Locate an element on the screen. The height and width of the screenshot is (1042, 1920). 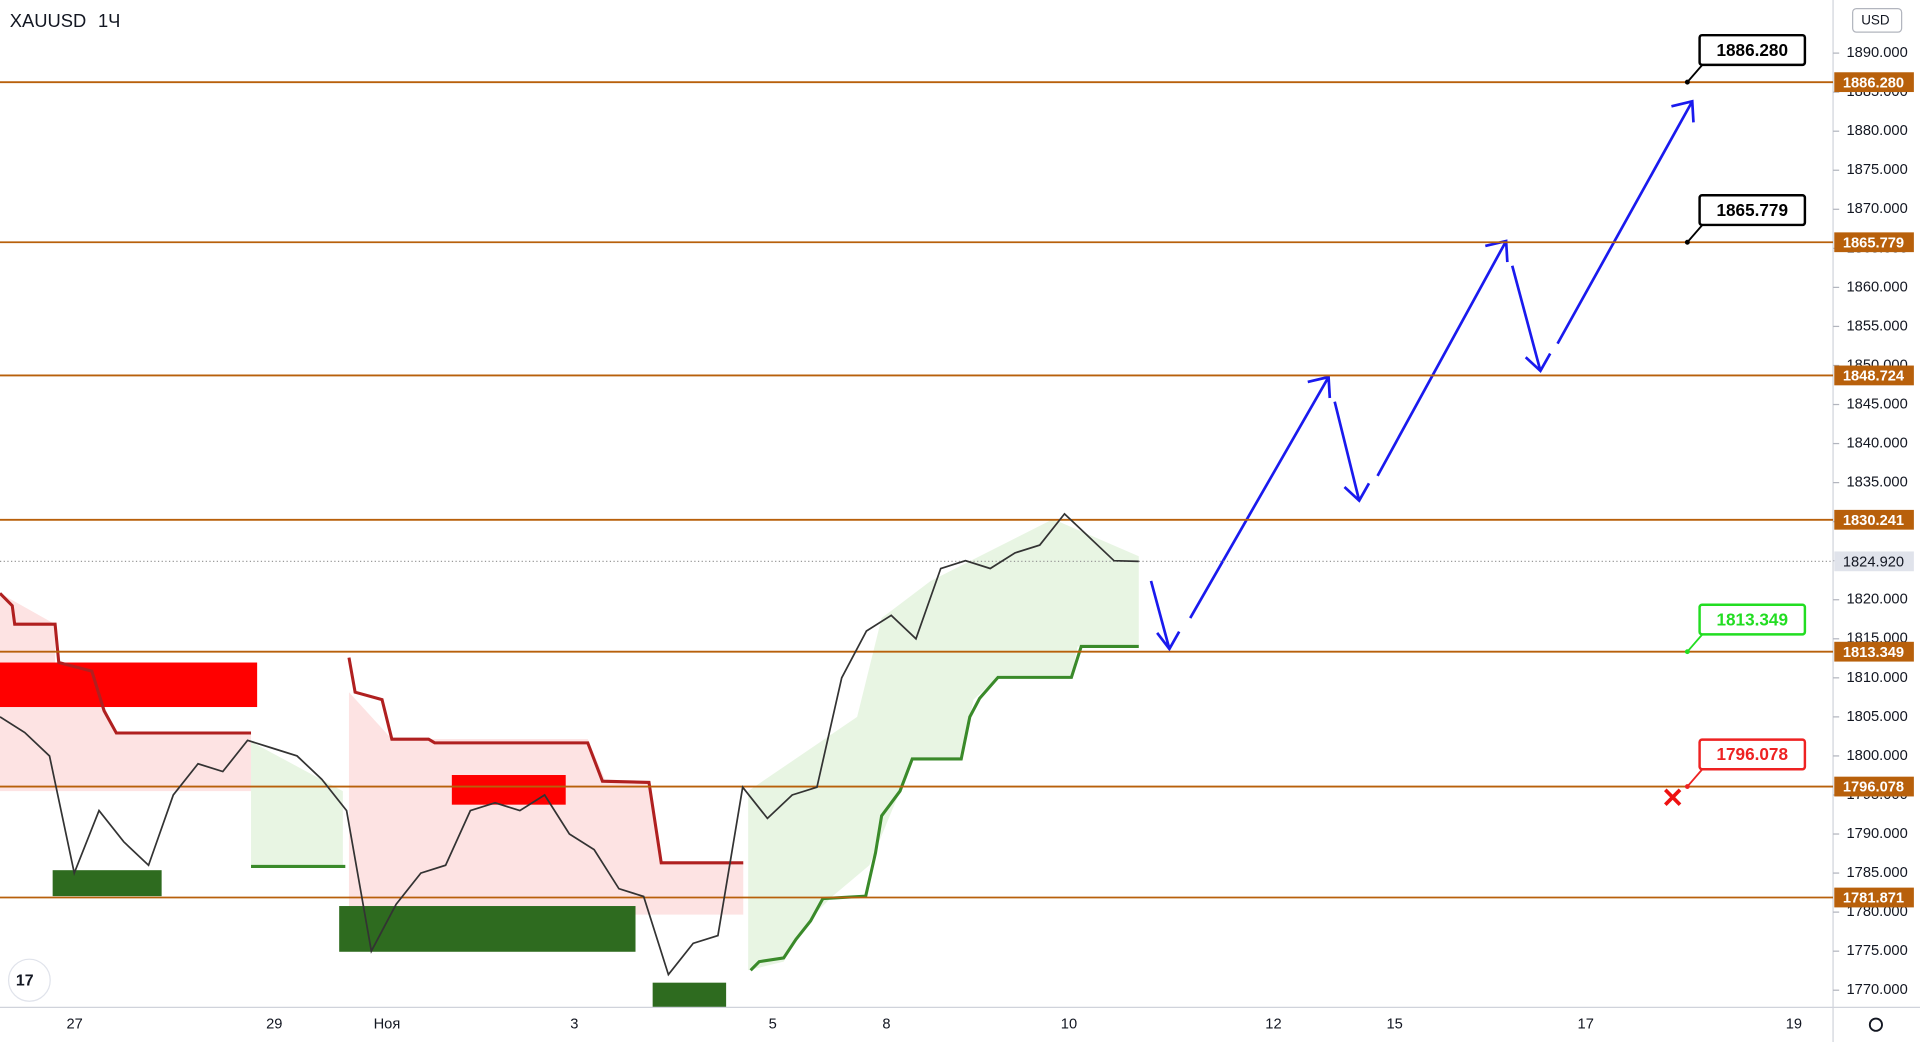
current-price-label: 1824.920 is located at coordinates (1873, 562).